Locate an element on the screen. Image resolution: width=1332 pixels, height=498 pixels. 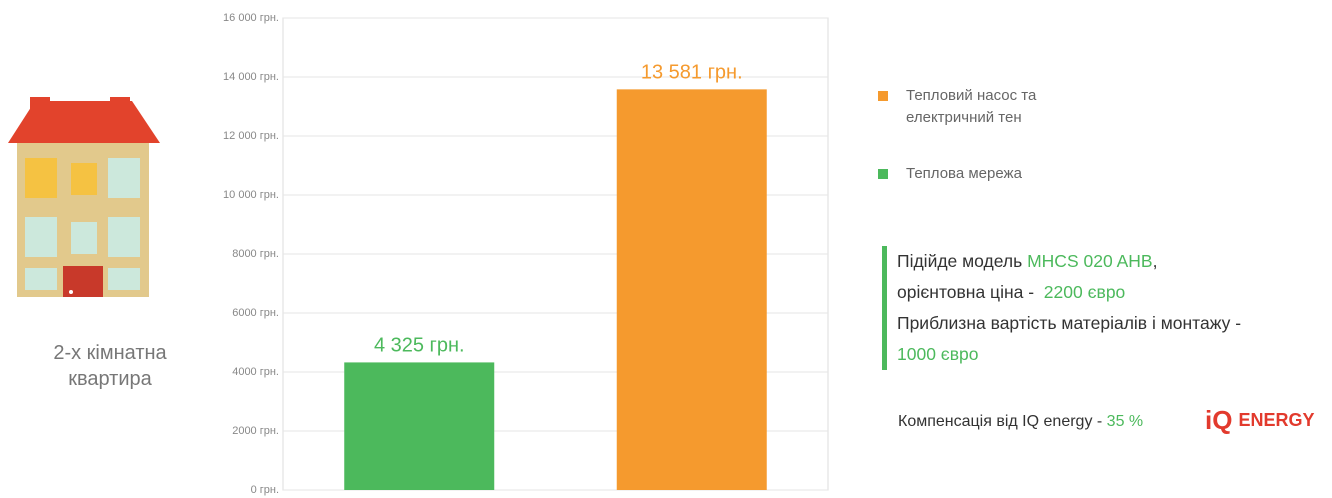
legend-label: Тепловий насос та електричний тен is located at coordinates (971, 106).